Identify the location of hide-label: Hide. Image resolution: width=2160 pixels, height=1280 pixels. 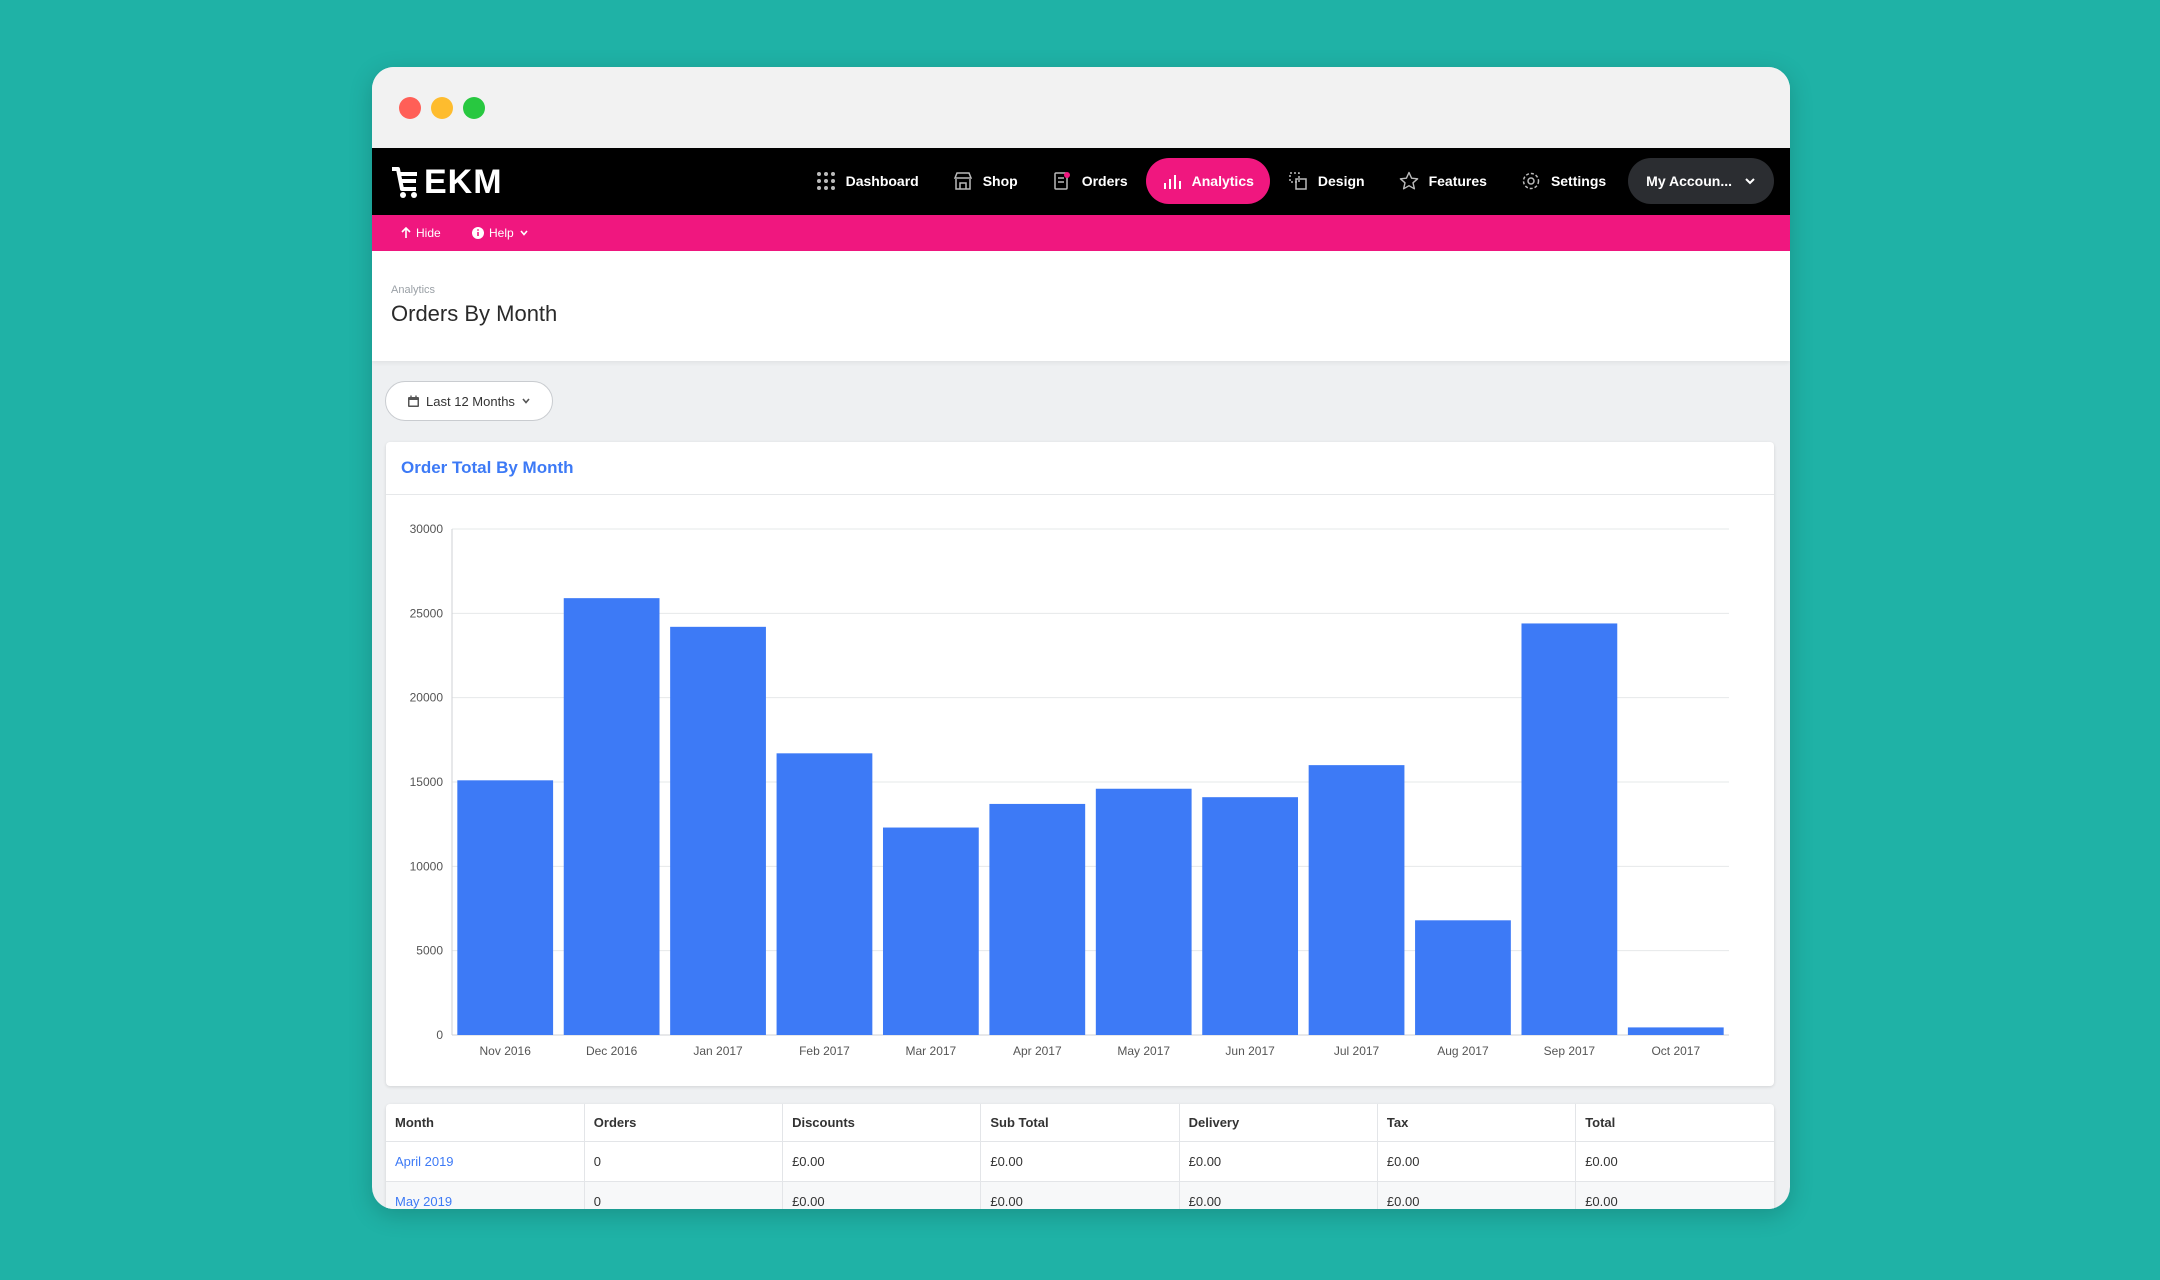
(428, 233).